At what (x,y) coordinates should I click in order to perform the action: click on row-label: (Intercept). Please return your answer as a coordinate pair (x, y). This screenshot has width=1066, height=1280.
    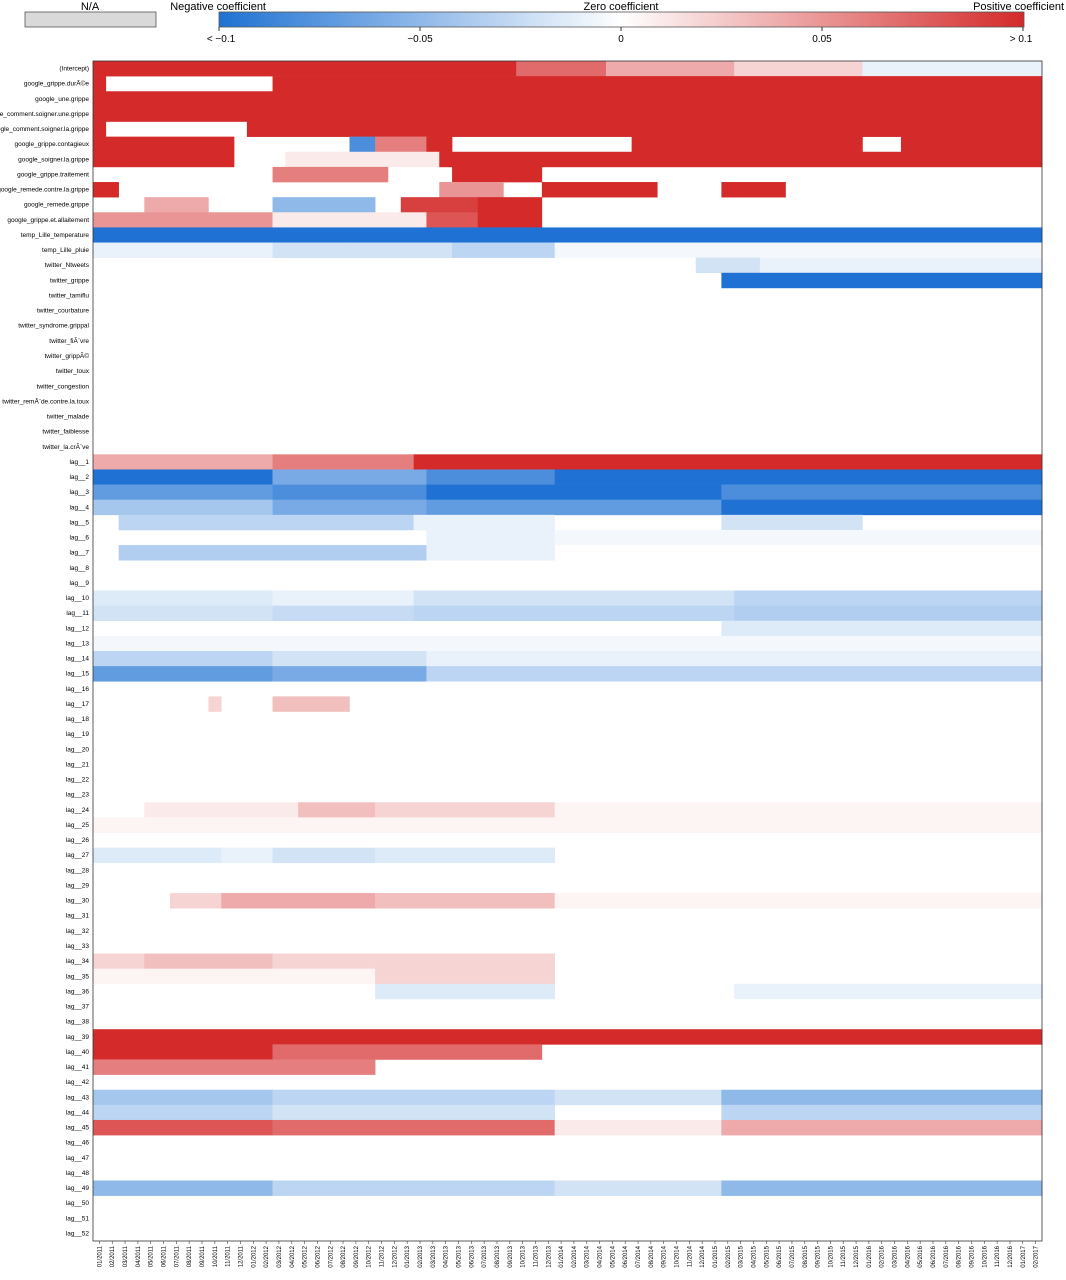
    Looking at the image, I should click on (74, 69).